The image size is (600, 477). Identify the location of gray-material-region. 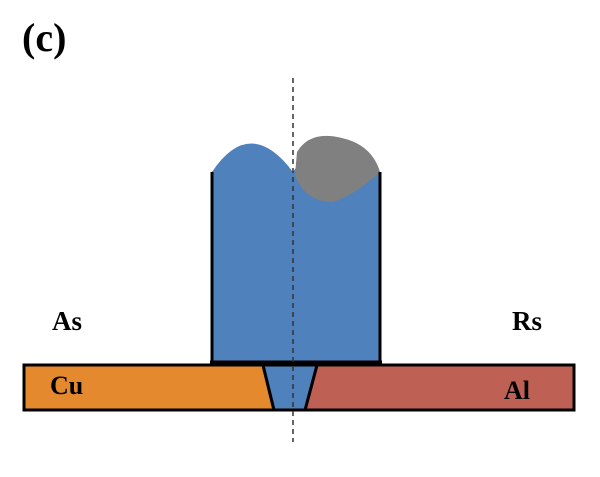
(337, 168).